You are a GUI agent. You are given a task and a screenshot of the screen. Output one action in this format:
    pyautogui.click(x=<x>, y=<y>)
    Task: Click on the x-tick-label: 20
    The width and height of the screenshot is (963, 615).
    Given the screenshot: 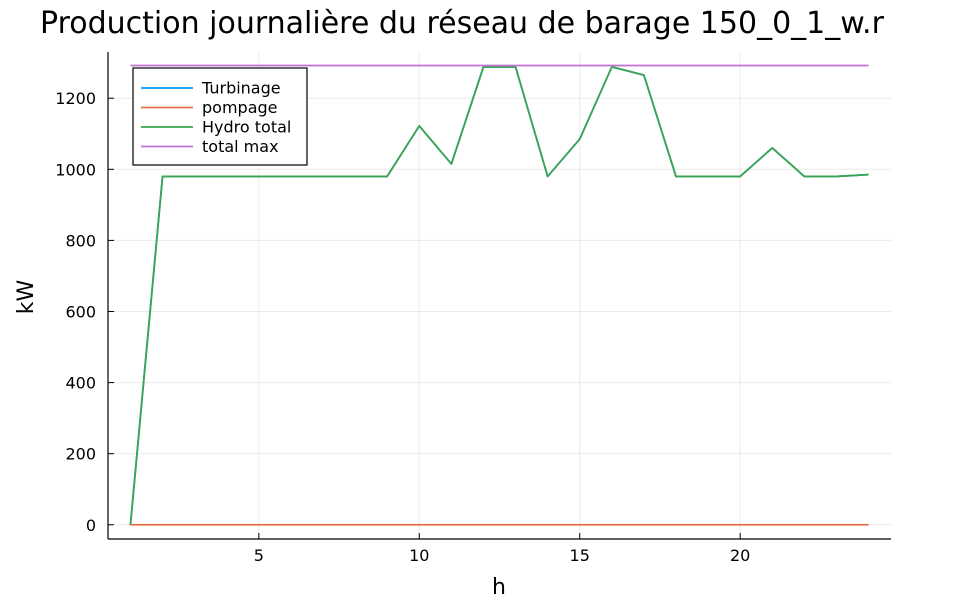 What is the action you would take?
    pyautogui.click(x=740, y=555)
    